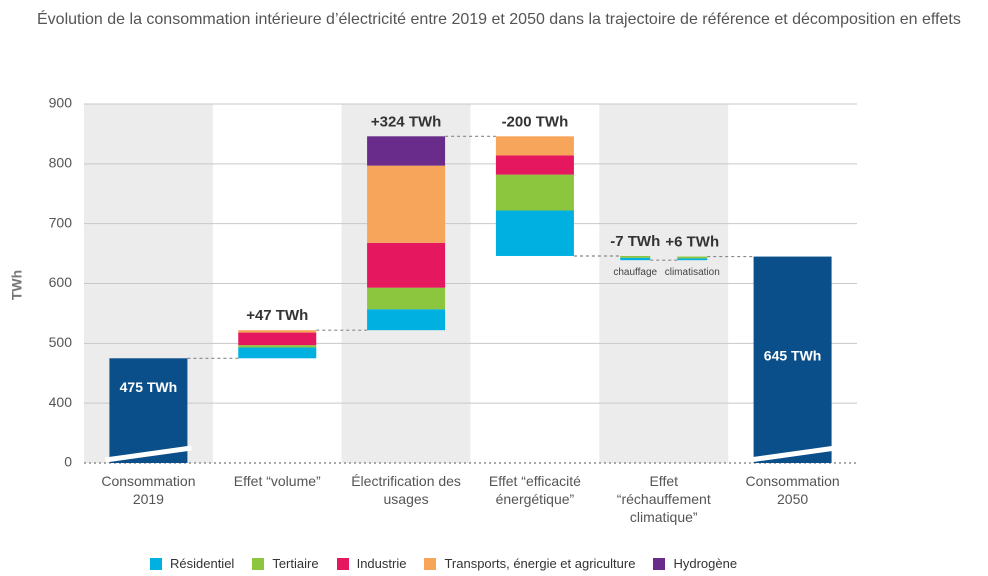 The height and width of the screenshot is (576, 988). I want to click on x-tick-label: Effet “réchauffement climatique”, so click(663, 499).